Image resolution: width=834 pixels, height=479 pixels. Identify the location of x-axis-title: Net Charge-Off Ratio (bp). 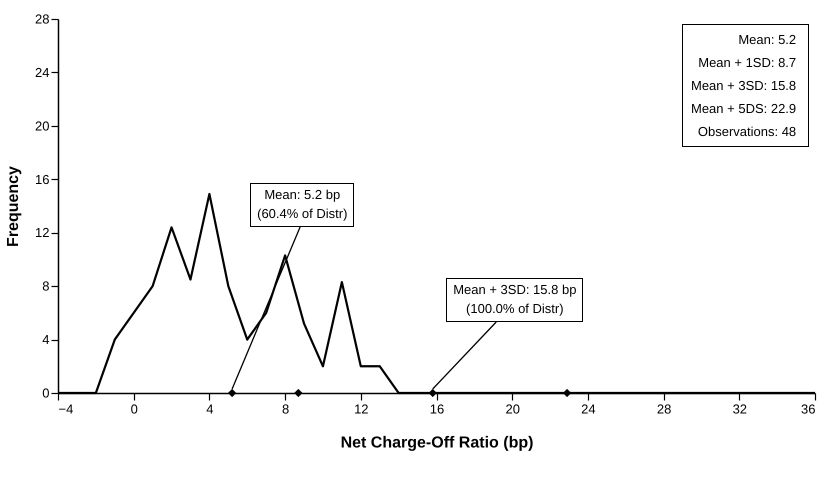
(437, 443).